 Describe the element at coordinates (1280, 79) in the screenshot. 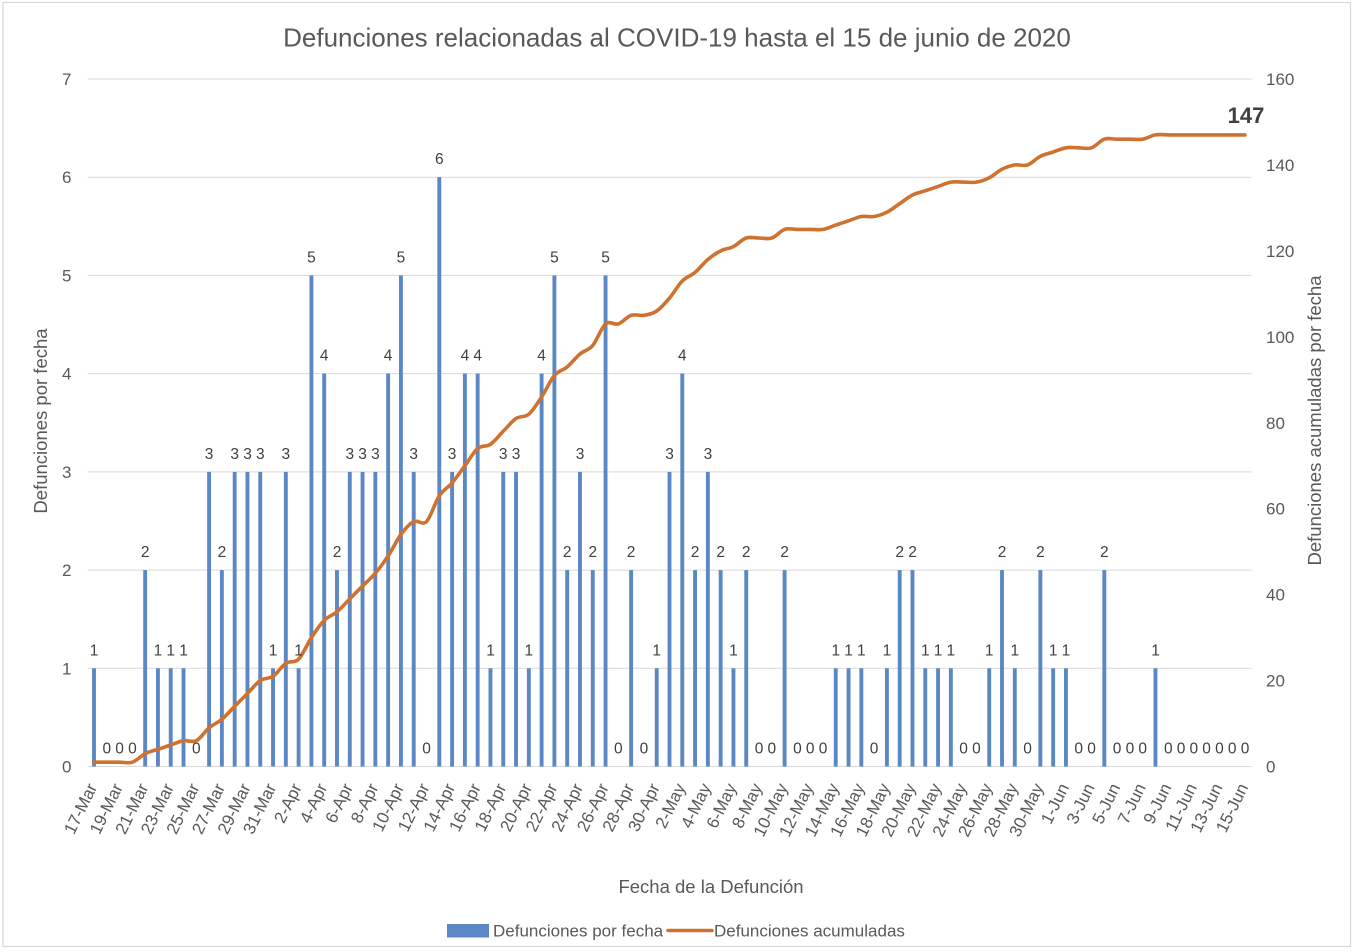

I see `svg-text: 160` at that location.